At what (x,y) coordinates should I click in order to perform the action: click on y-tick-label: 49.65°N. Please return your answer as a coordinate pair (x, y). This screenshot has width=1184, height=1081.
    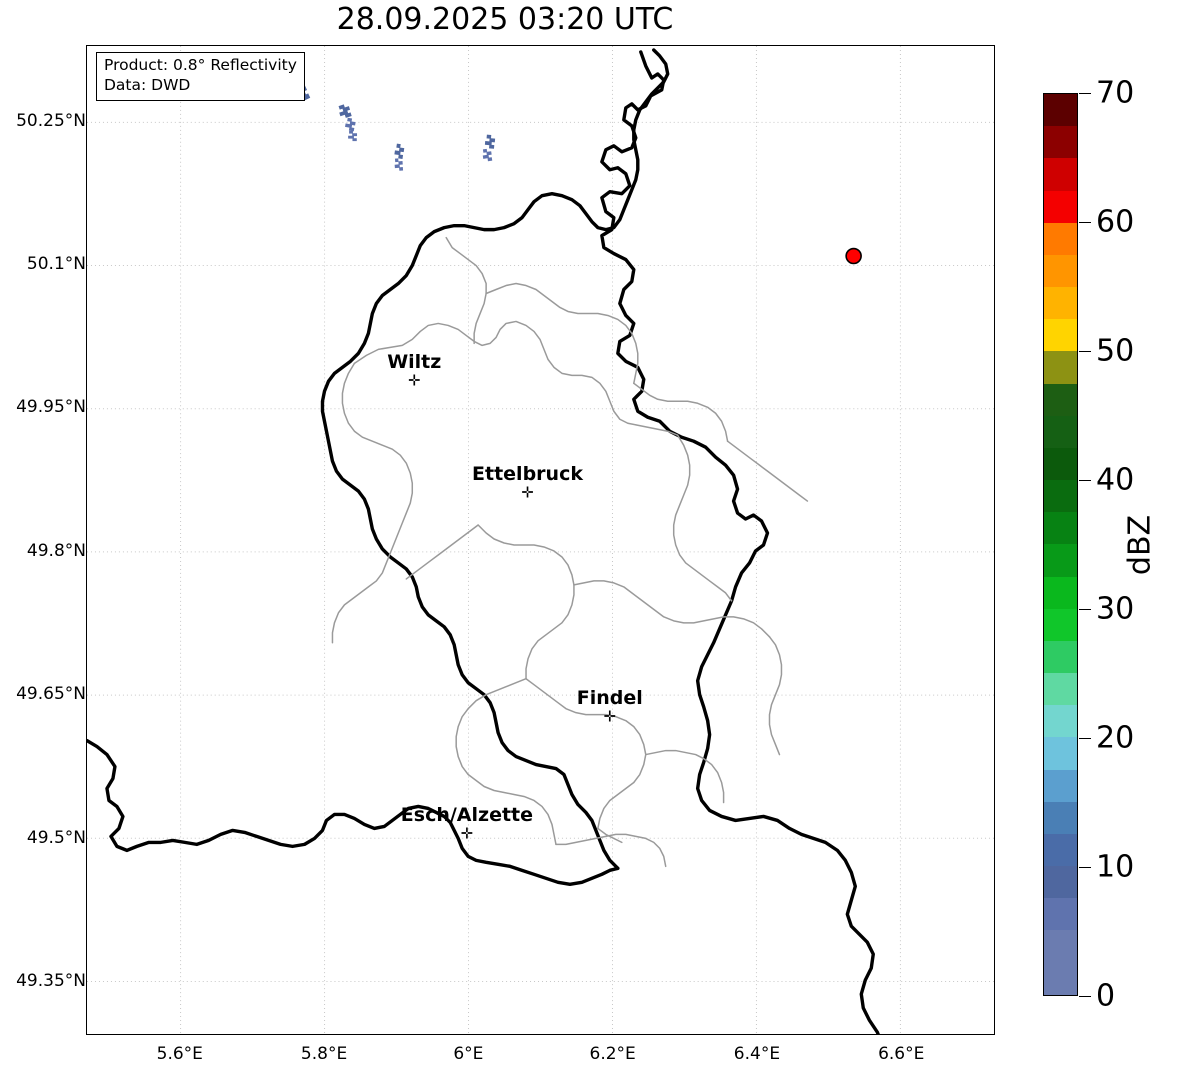
    Looking at the image, I should click on (51, 694).